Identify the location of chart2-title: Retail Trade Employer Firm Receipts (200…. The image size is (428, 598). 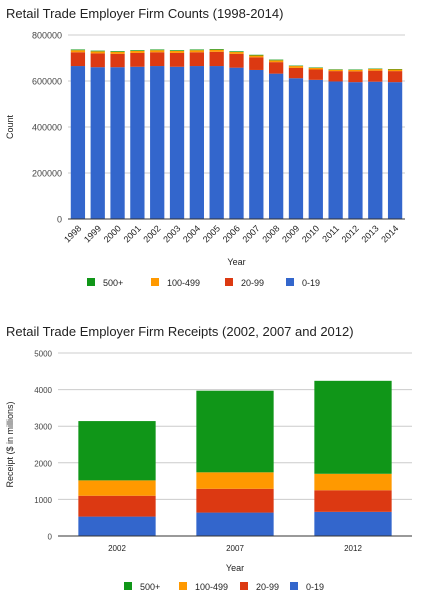
(180, 331).